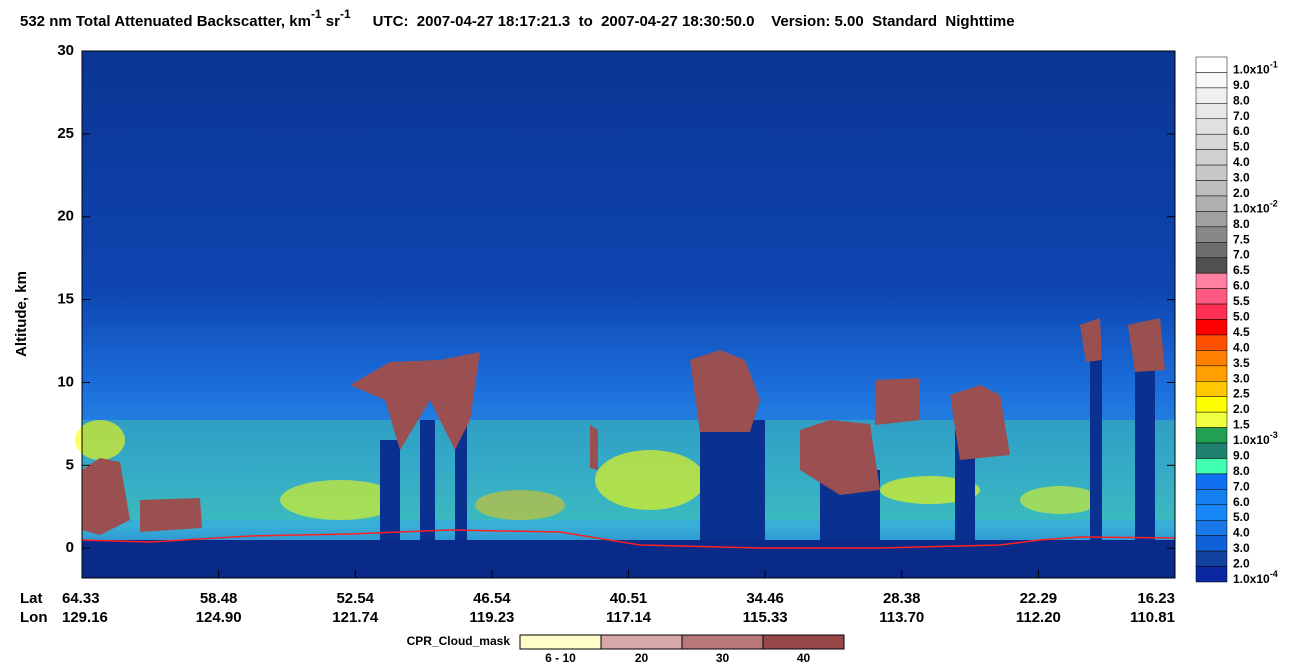  I want to click on cloud-mask-label: 20, so click(642, 658).